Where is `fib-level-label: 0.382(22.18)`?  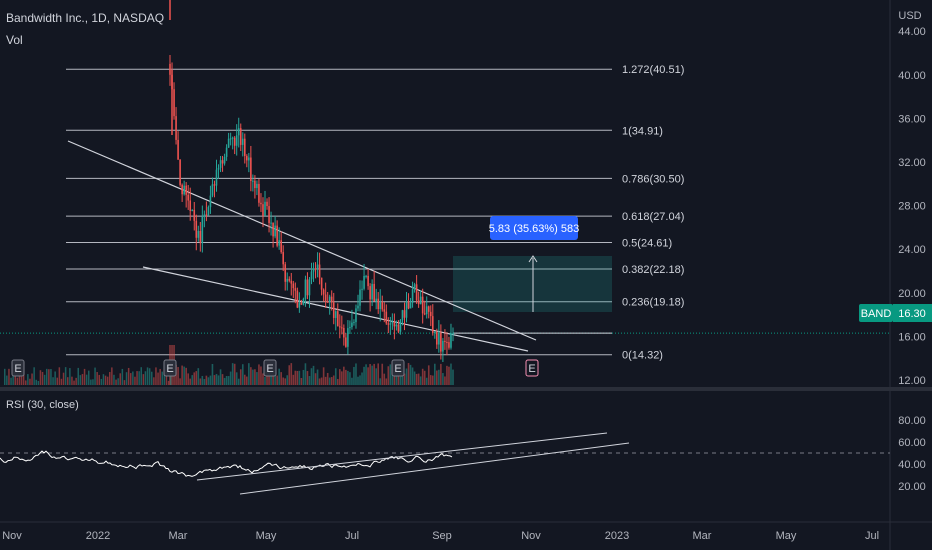
fib-level-label: 0.382(22.18) is located at coordinates (653, 270).